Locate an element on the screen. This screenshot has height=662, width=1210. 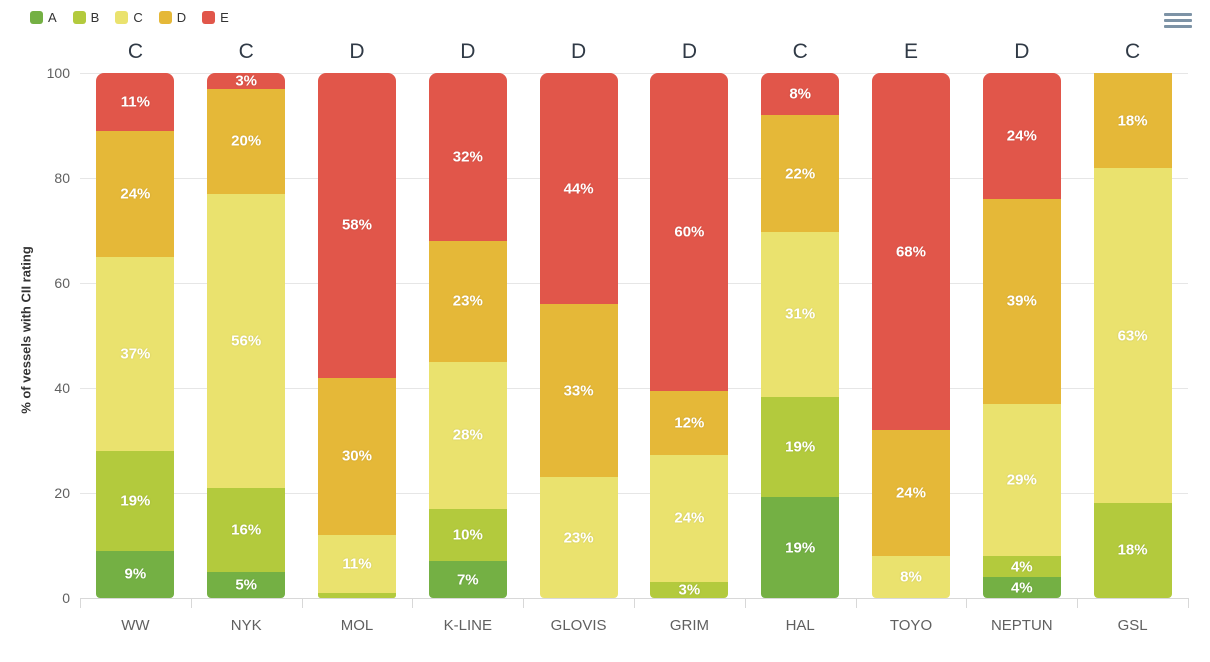
segment-data-label: 4% is located at coordinates (1021, 566).